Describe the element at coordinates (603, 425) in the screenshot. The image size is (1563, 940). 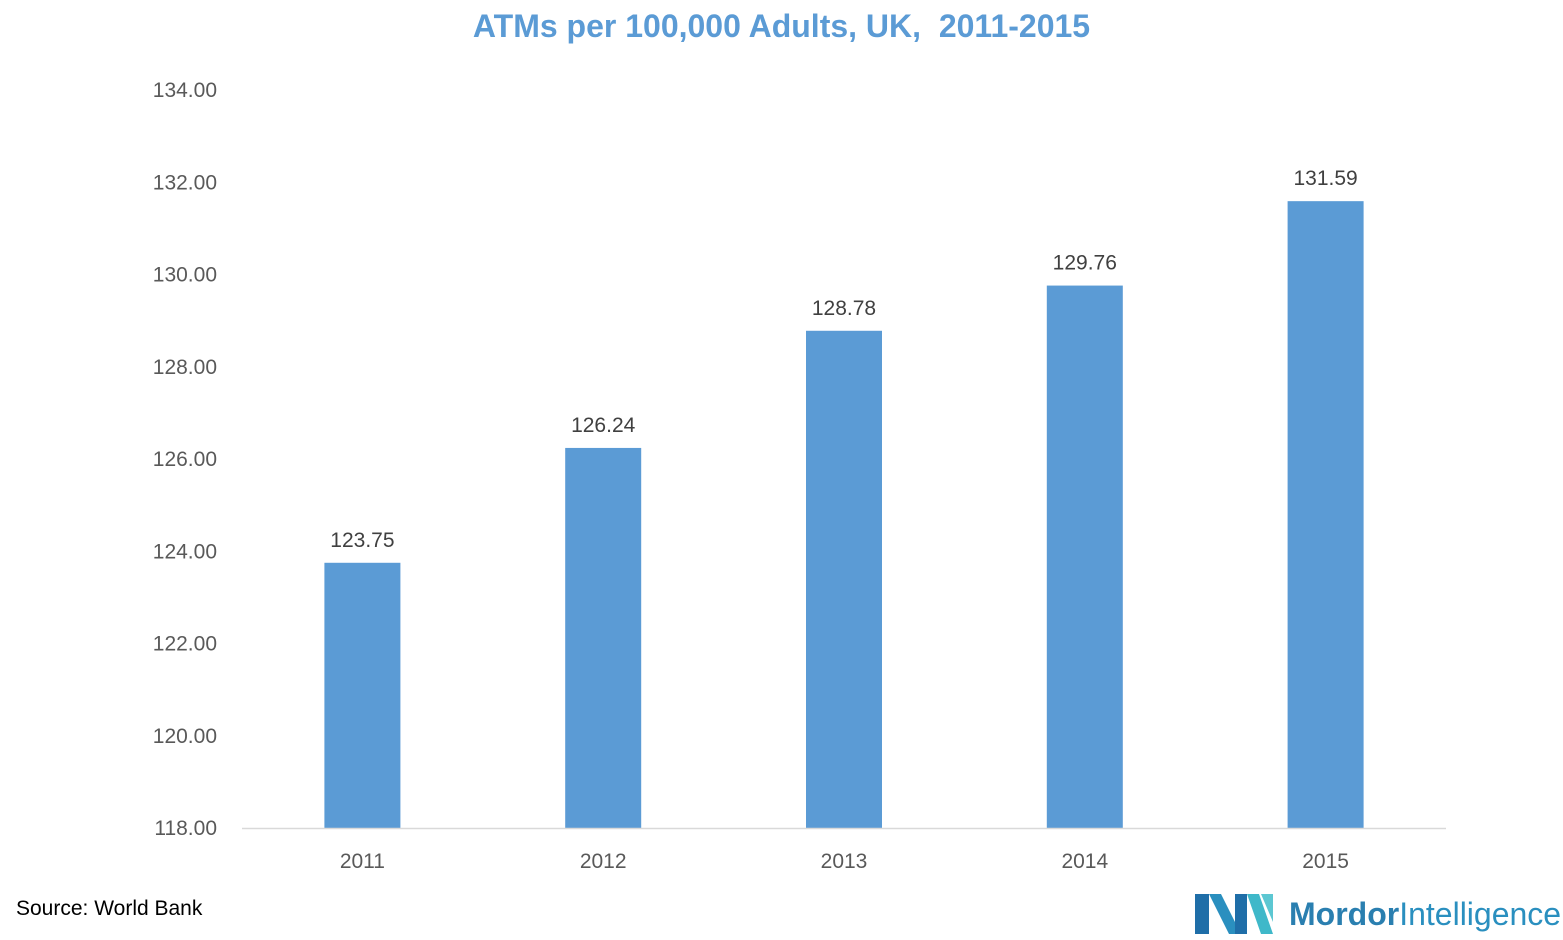
I see `data-label: 126.24` at that location.